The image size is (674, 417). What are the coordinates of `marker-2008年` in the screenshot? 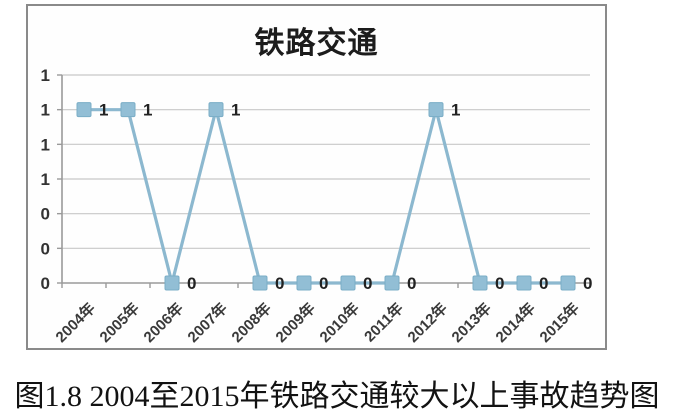 It's located at (260, 283).